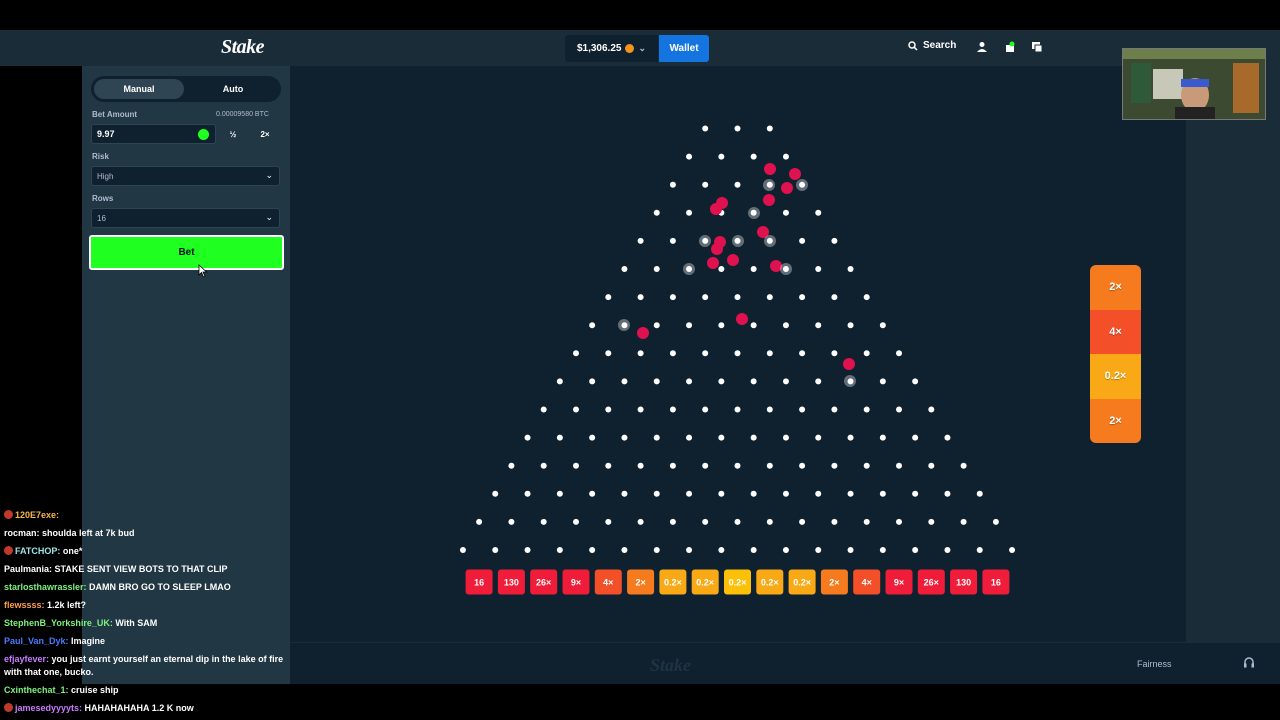 This screenshot has width=1280, height=720. Describe the element at coordinates (1010, 47) in the screenshot. I see `gift-icon` at that location.